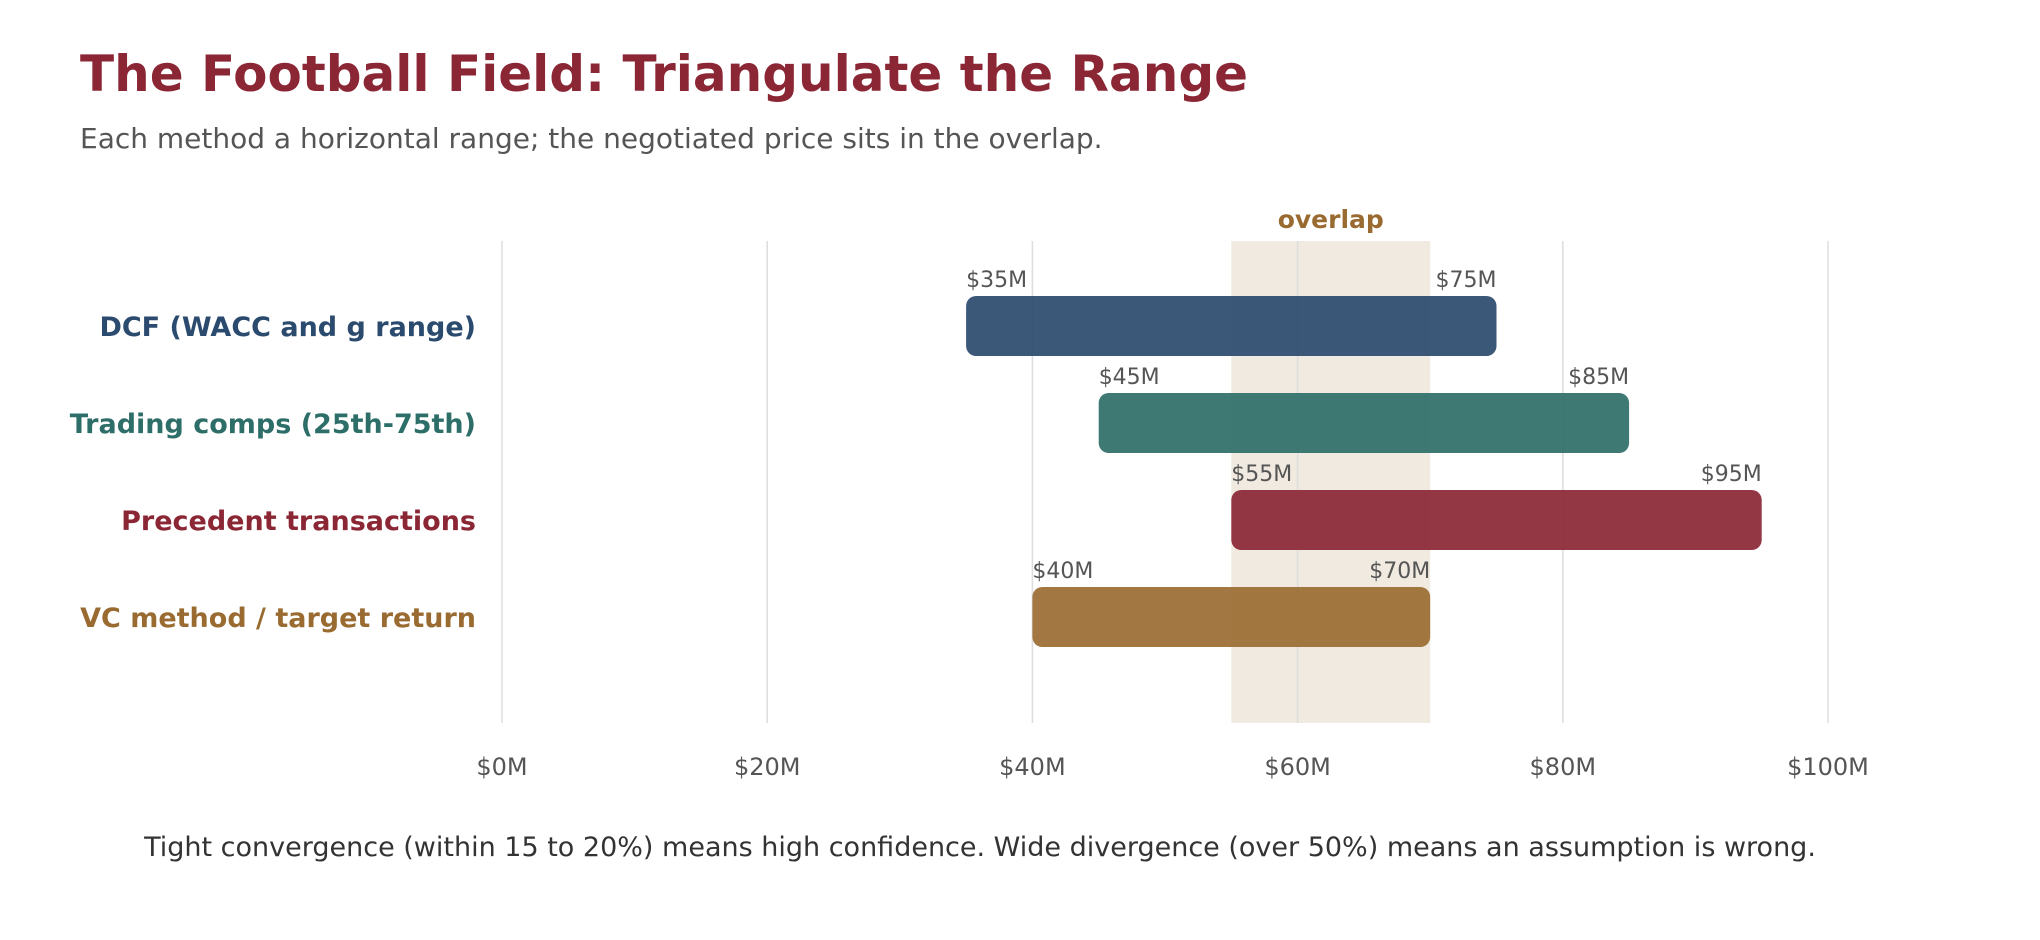 The width and height of the screenshot is (2040, 940). What do you see at coordinates (1731, 474) in the screenshot?
I see `range-high-label: $95M` at bounding box center [1731, 474].